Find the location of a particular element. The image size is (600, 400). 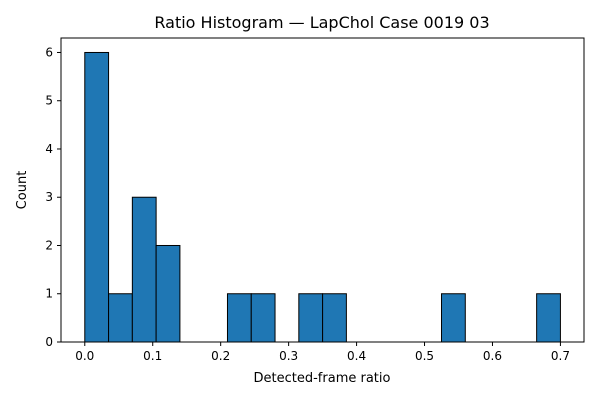

x-tick-label: 0.6 is located at coordinates (492, 356).